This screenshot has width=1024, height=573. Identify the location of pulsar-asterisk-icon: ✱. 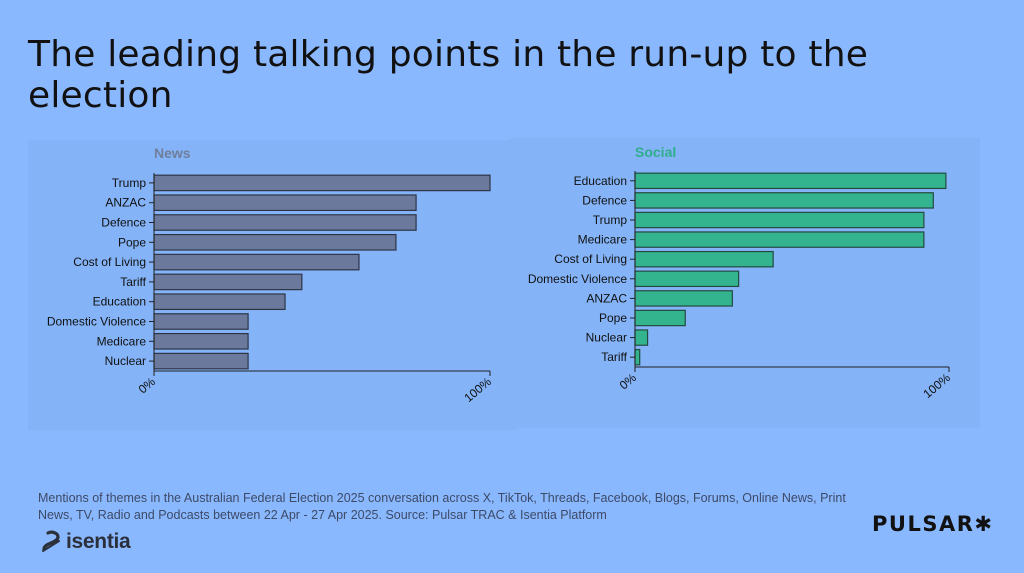
(984, 524).